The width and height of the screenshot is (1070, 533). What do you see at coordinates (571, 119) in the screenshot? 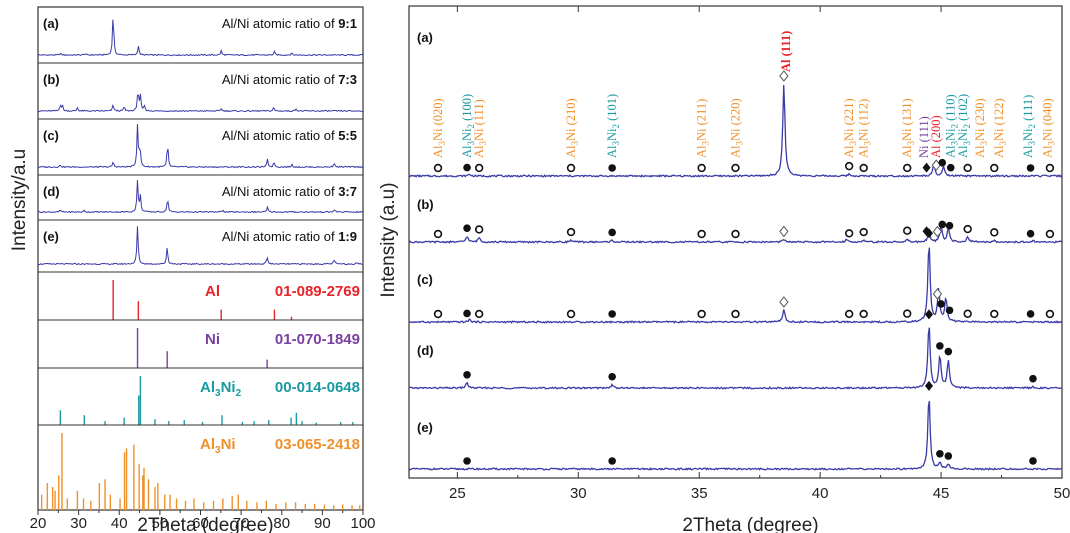
I see `annotation-tail: Ni (210)` at bounding box center [571, 119].